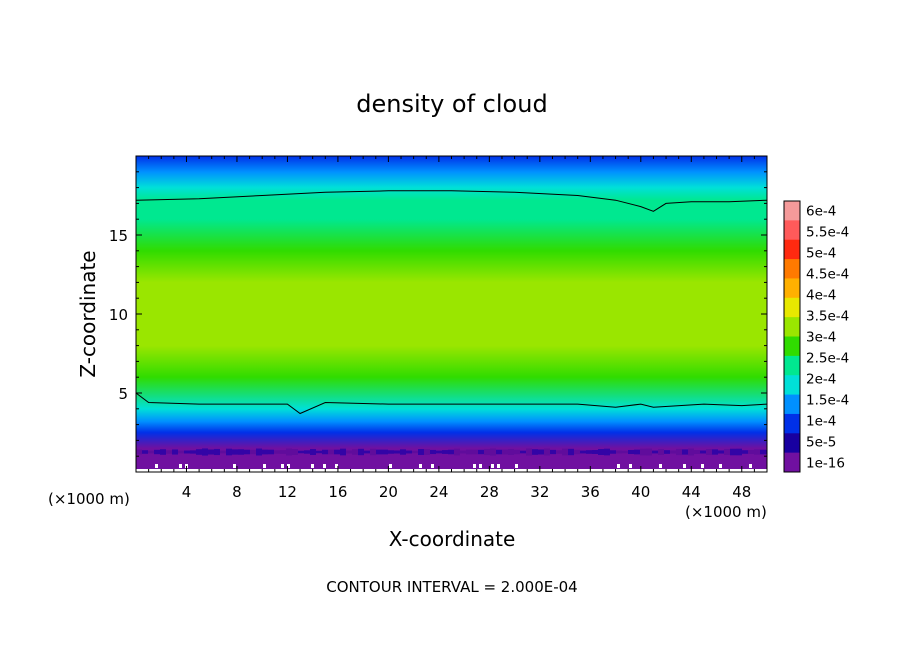  Describe the element at coordinates (287, 492) in the screenshot. I see `x-tick-label: 12` at that location.